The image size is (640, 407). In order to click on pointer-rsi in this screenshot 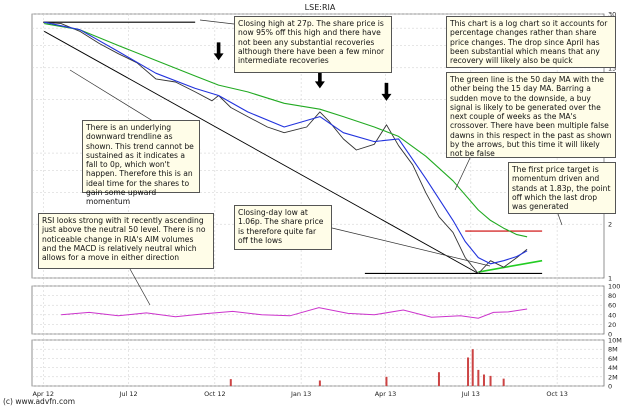, I will do `click(140, 287)`.